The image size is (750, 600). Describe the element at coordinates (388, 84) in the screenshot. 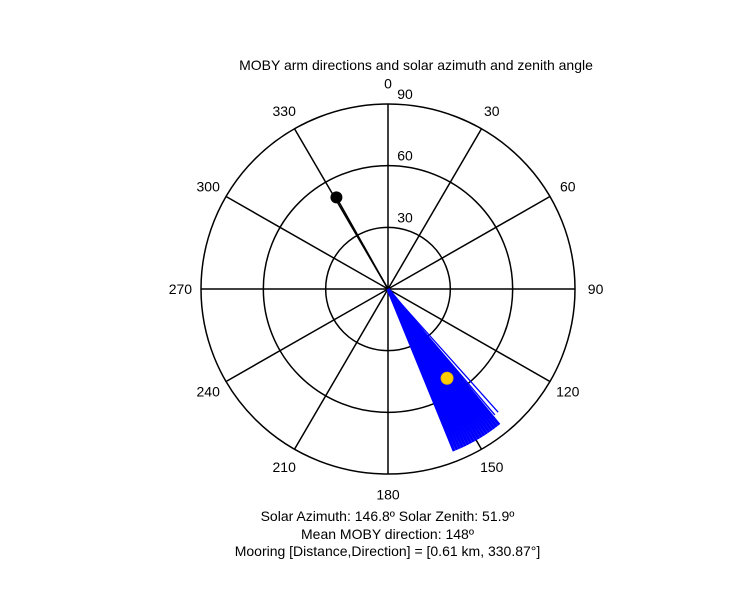

I see `angle-tick-label: 0` at that location.